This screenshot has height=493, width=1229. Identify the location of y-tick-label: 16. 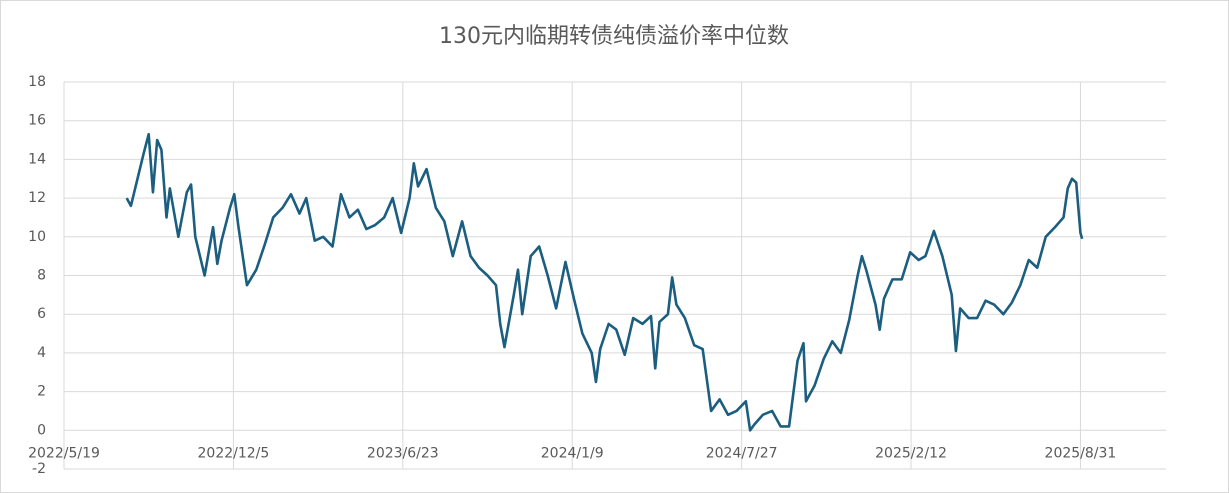
(37, 121).